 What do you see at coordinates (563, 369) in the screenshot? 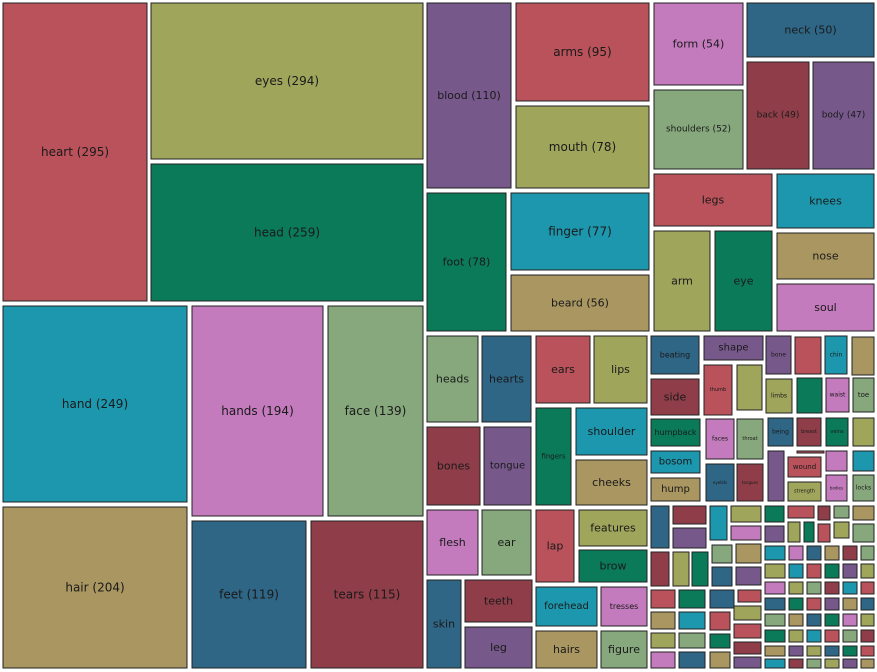
I see `tile-ears` at bounding box center [563, 369].